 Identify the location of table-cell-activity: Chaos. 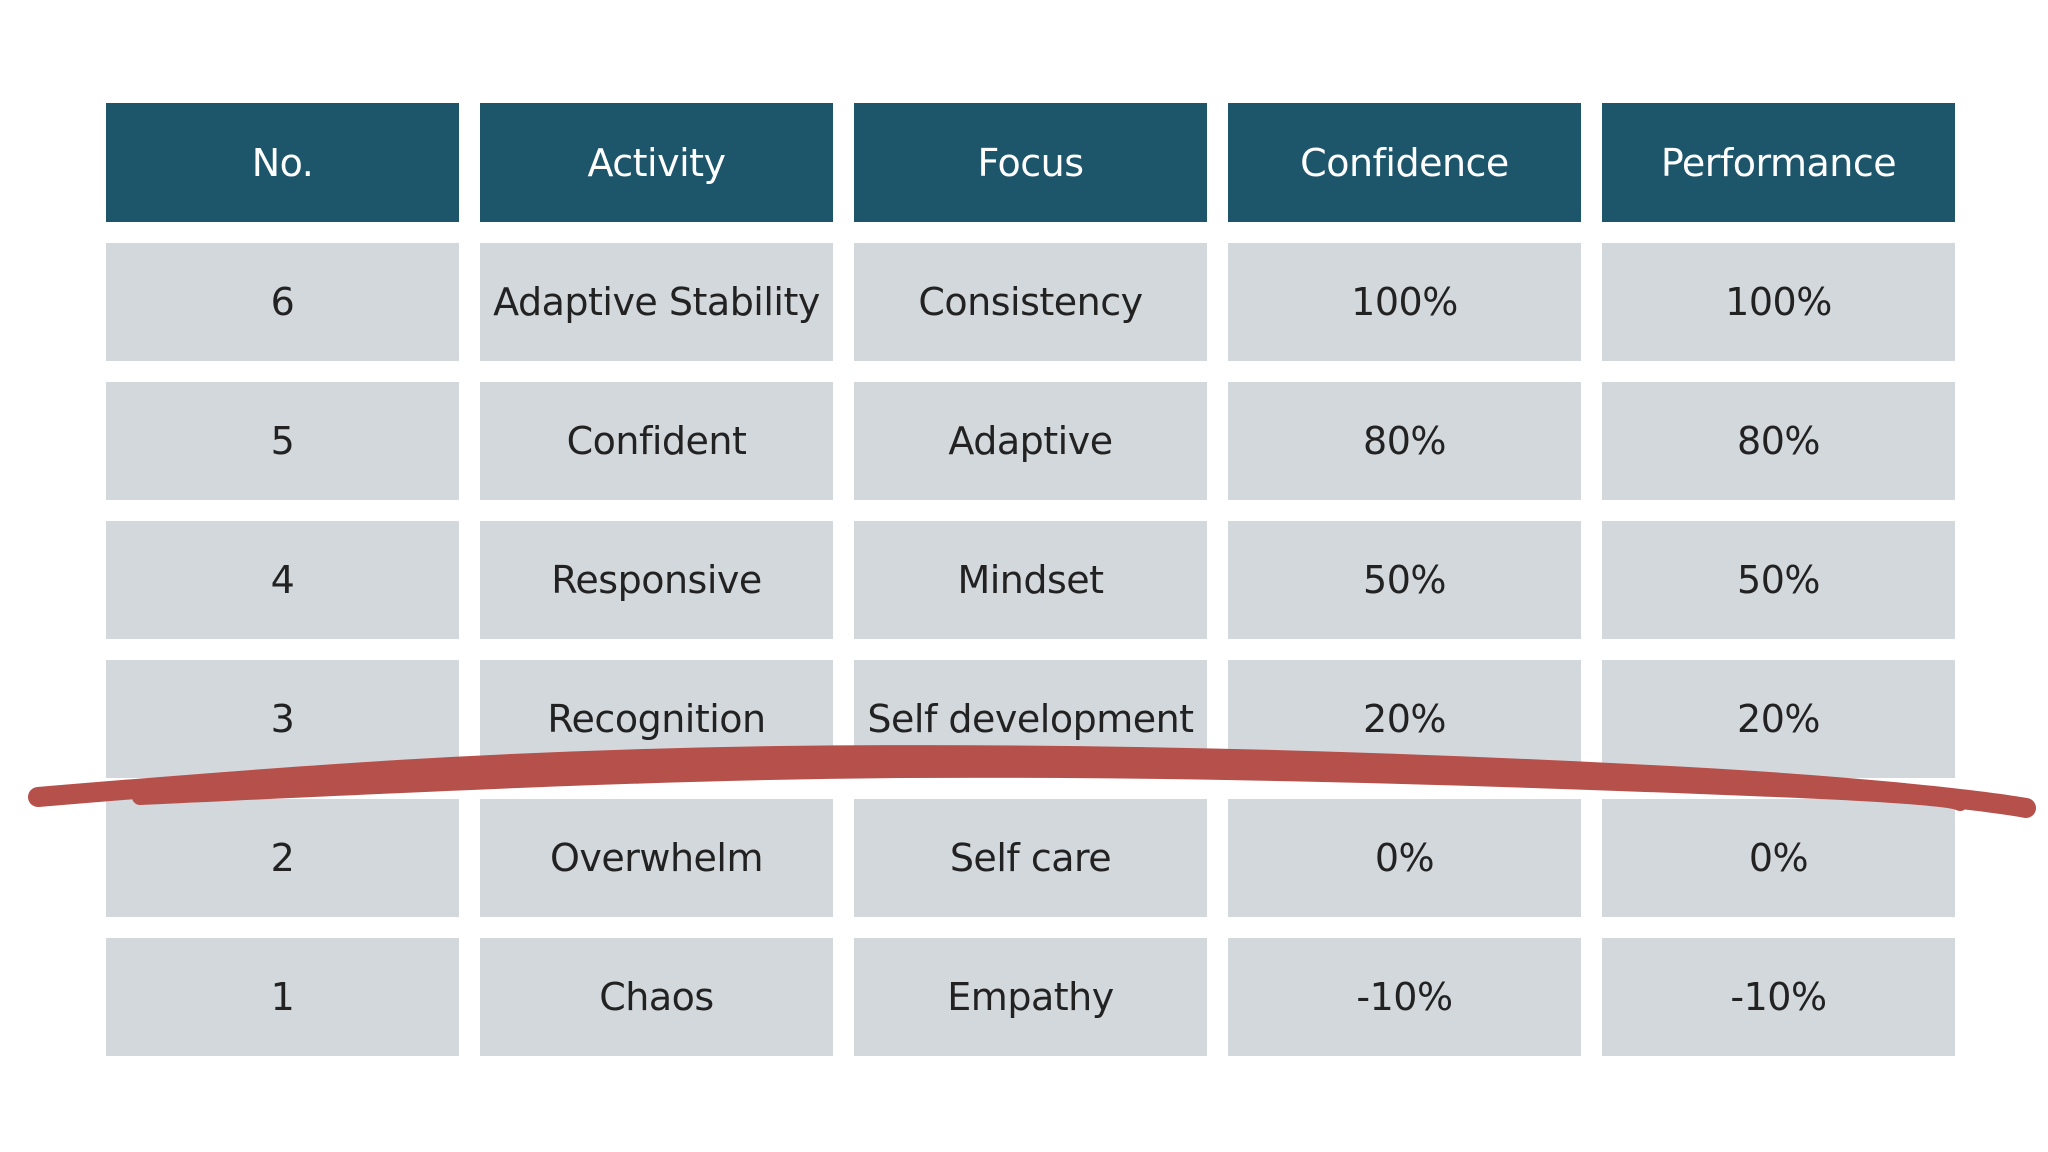
(656, 997).